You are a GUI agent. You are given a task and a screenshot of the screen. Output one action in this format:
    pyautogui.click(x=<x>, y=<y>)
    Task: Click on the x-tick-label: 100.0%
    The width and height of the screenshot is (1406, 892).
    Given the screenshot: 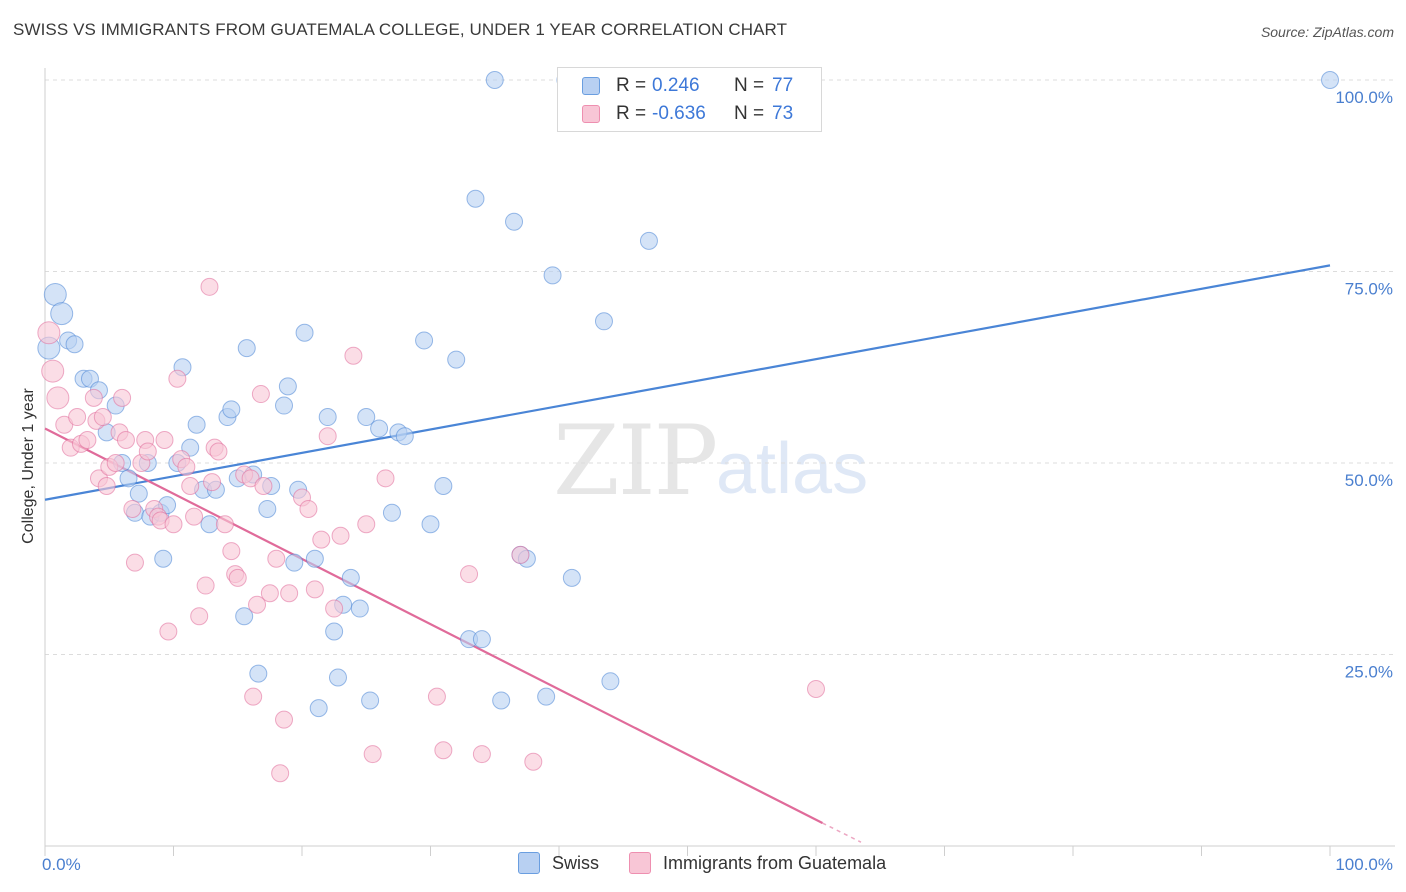 What is the action you would take?
    pyautogui.click(x=1364, y=864)
    